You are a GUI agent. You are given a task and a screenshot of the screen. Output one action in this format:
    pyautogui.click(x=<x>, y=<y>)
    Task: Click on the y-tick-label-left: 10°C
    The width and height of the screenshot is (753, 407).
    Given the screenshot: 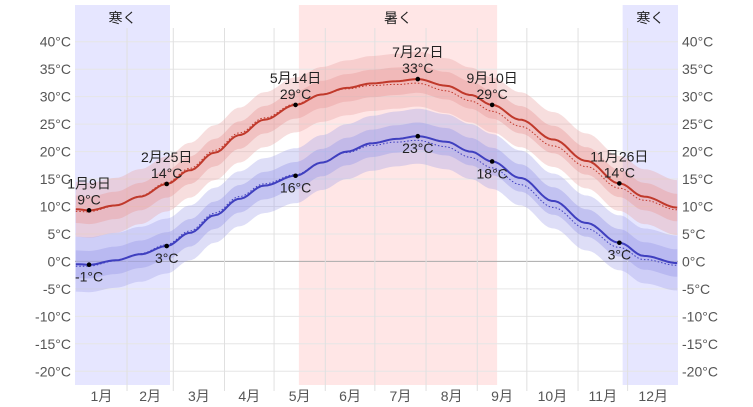 What is the action you would take?
    pyautogui.click(x=55, y=207)
    